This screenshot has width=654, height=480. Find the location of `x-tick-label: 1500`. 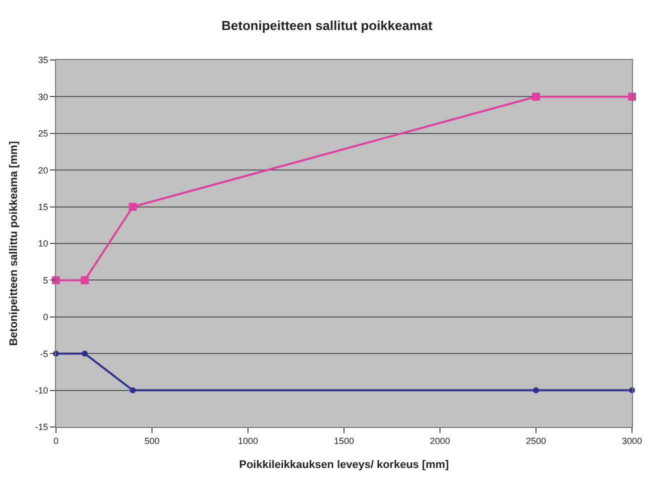

x-tick-label: 1500 is located at coordinates (344, 441).